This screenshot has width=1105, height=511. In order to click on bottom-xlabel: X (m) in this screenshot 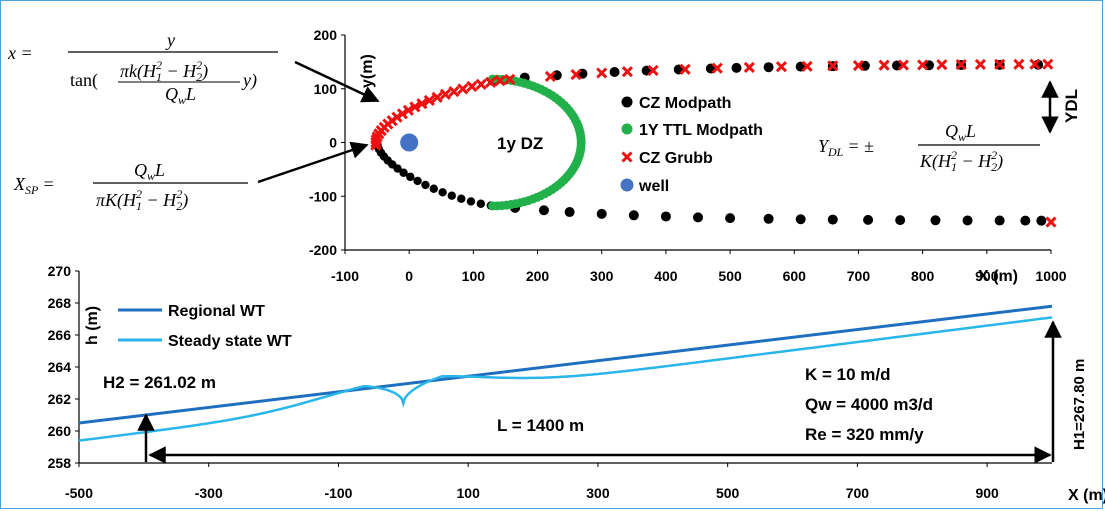, I will do `click(1086, 495)`.